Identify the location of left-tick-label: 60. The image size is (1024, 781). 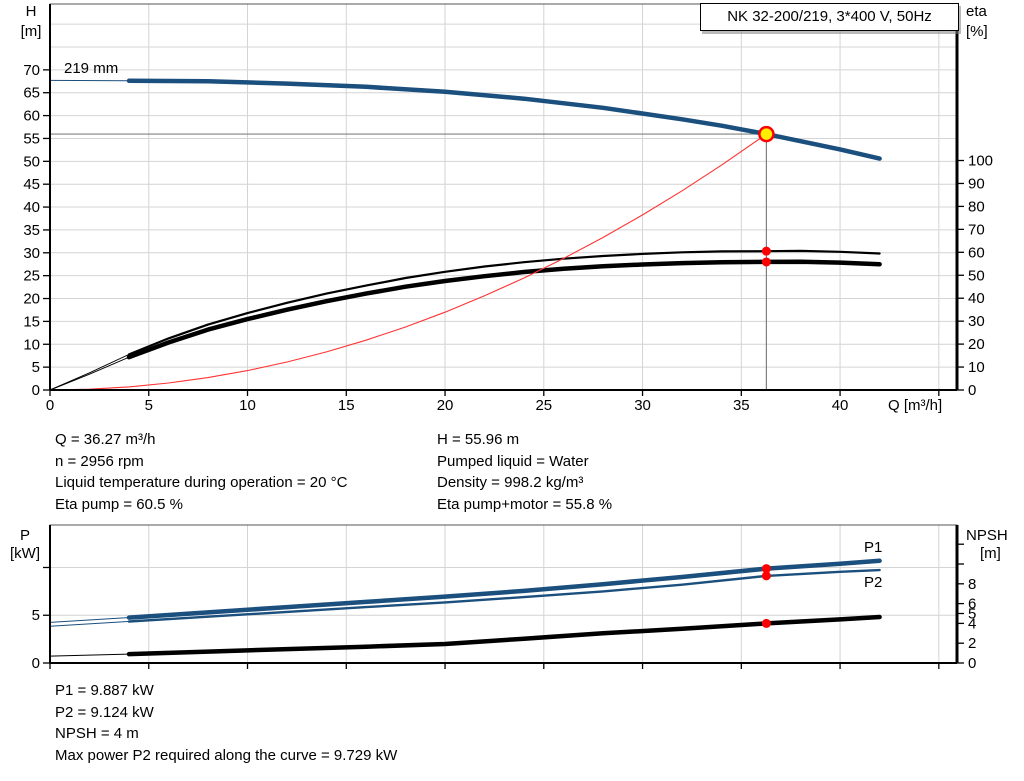
(31, 116).